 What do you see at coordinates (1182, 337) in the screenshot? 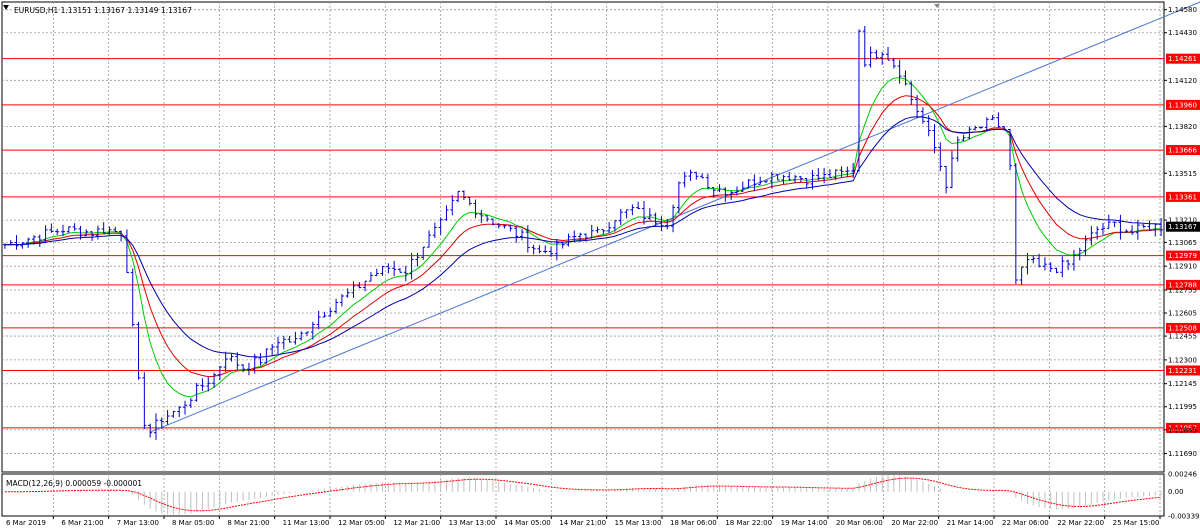
I see `price-tick-label: 1.12455` at bounding box center [1182, 337].